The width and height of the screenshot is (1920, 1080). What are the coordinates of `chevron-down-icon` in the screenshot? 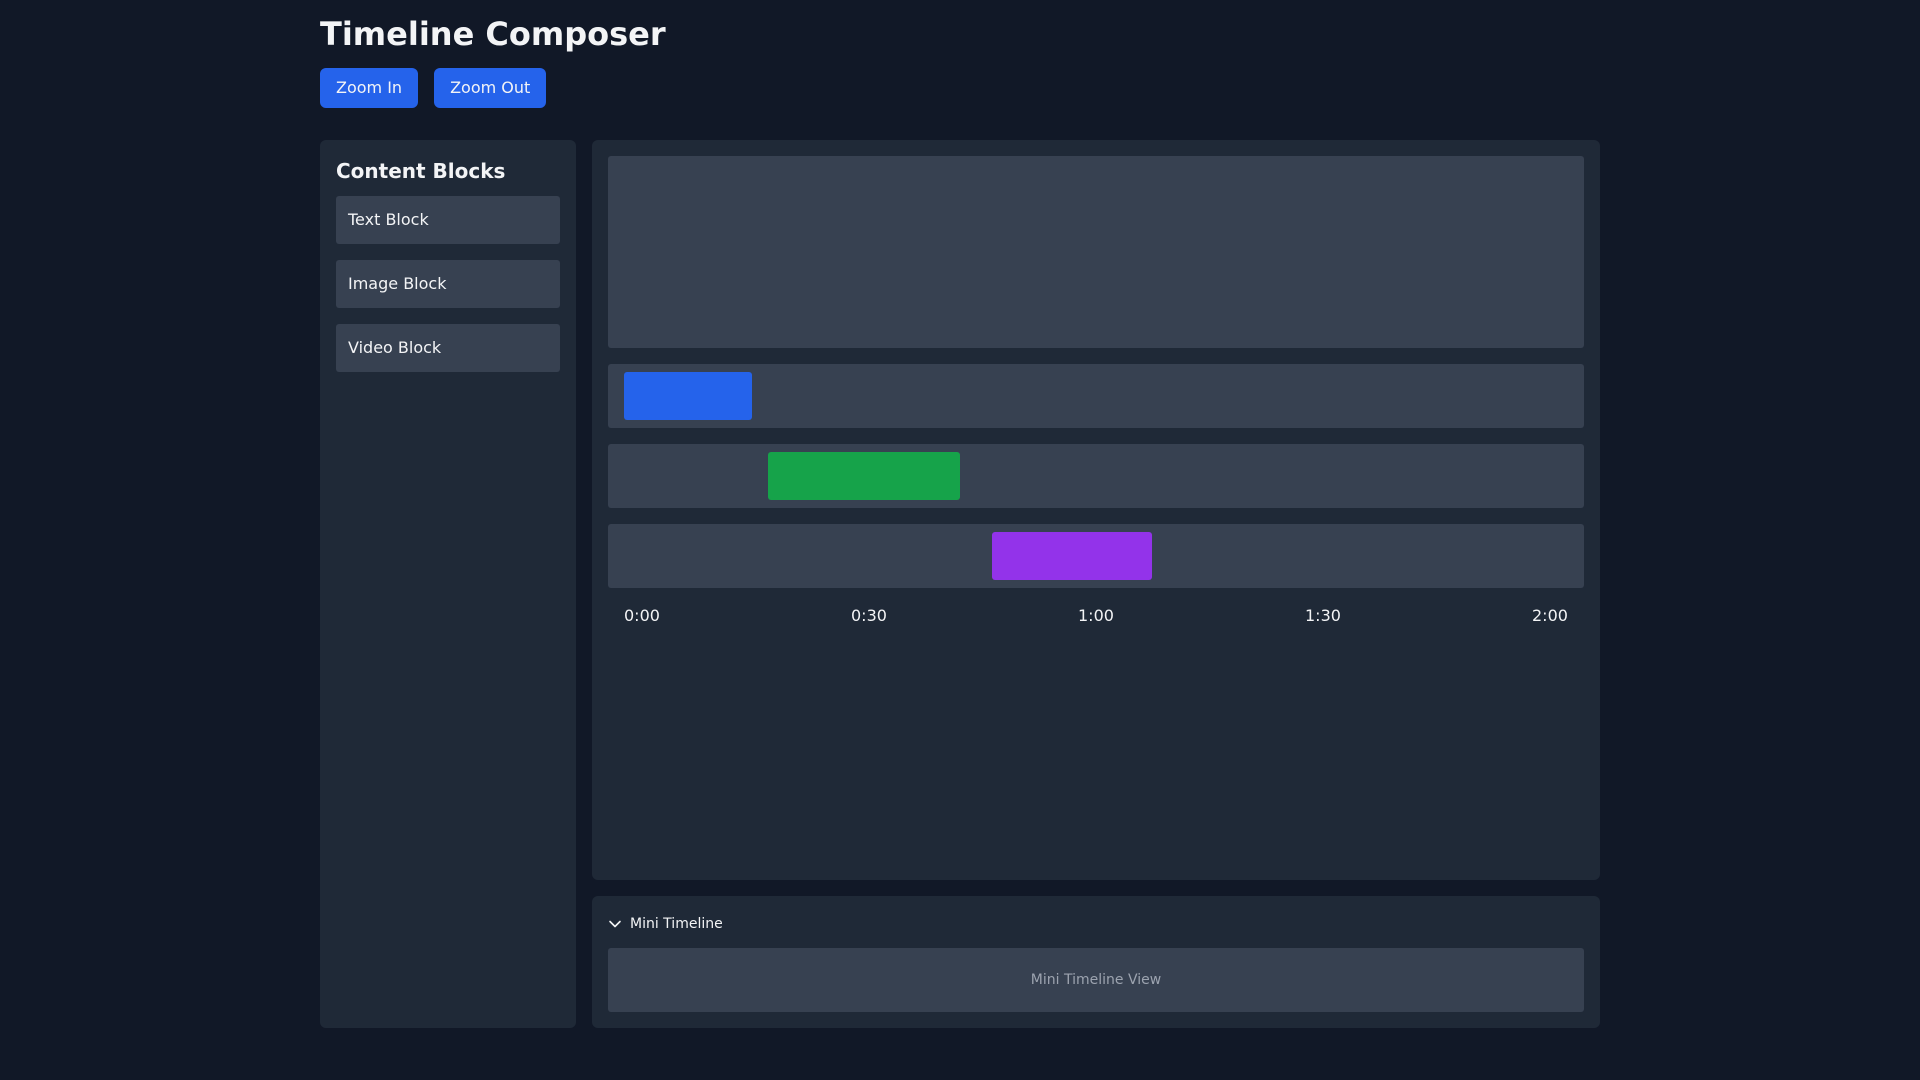 It's located at (615, 924).